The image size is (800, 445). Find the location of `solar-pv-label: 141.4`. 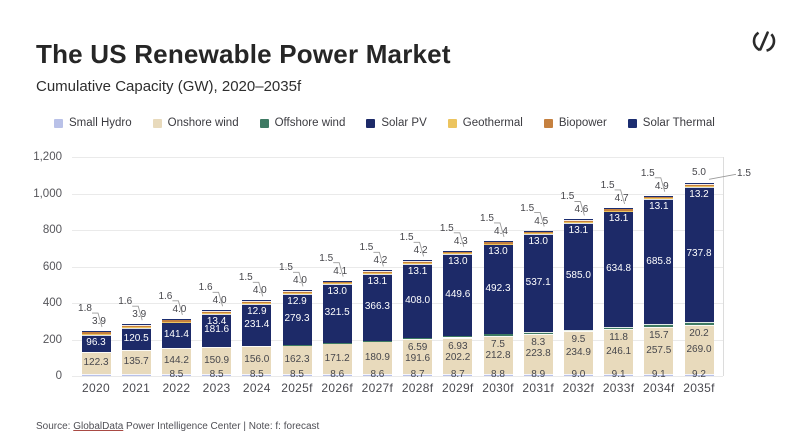

solar-pv-label: 141.4 is located at coordinates (176, 335).